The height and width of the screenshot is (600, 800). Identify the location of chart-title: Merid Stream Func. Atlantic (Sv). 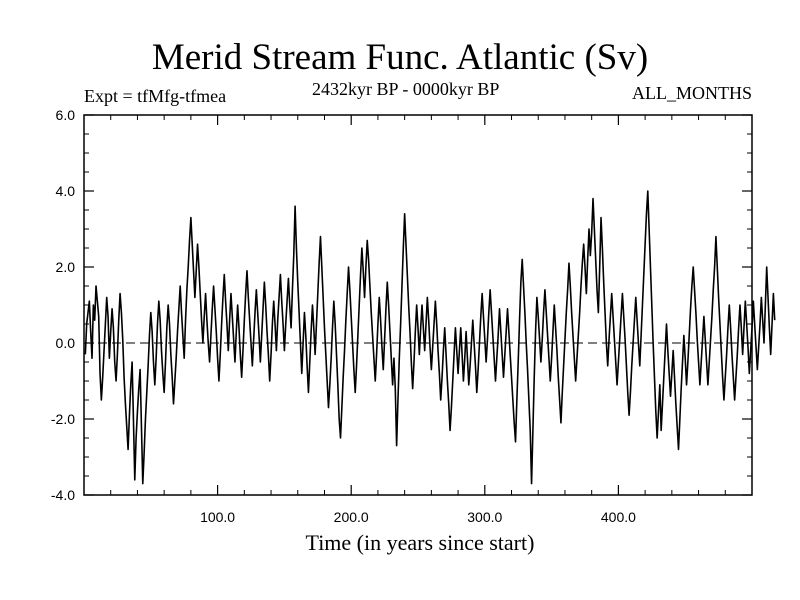
(400, 57).